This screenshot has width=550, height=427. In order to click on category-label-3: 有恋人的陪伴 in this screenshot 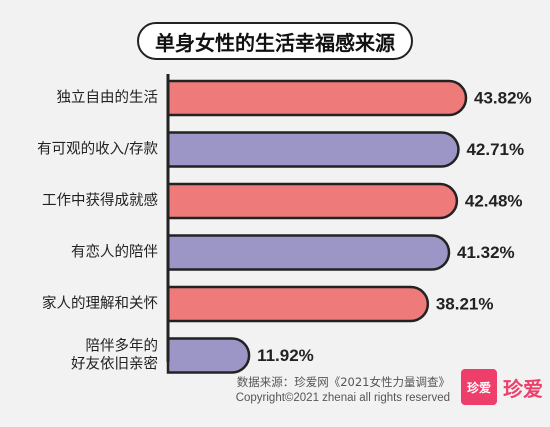, I will do `click(114, 252)`.